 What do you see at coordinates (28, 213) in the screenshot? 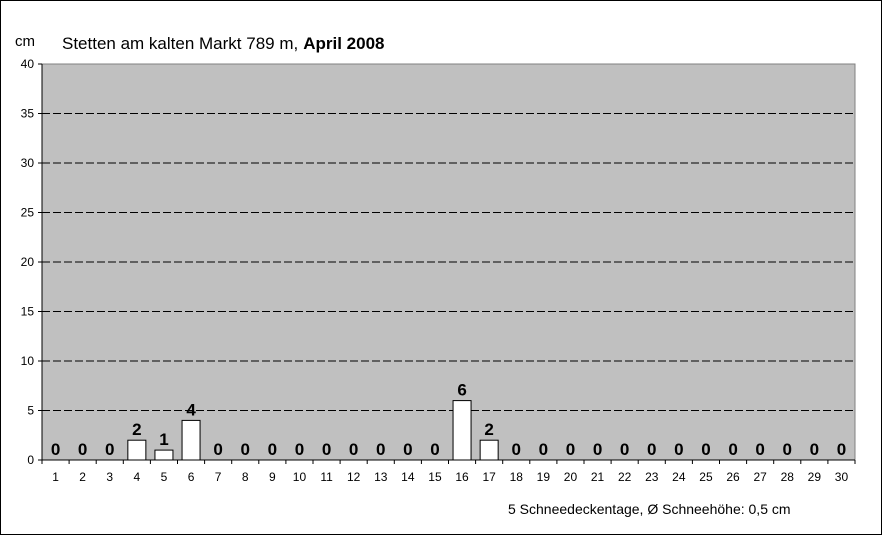
I see `y-tick-label: 25` at bounding box center [28, 213].